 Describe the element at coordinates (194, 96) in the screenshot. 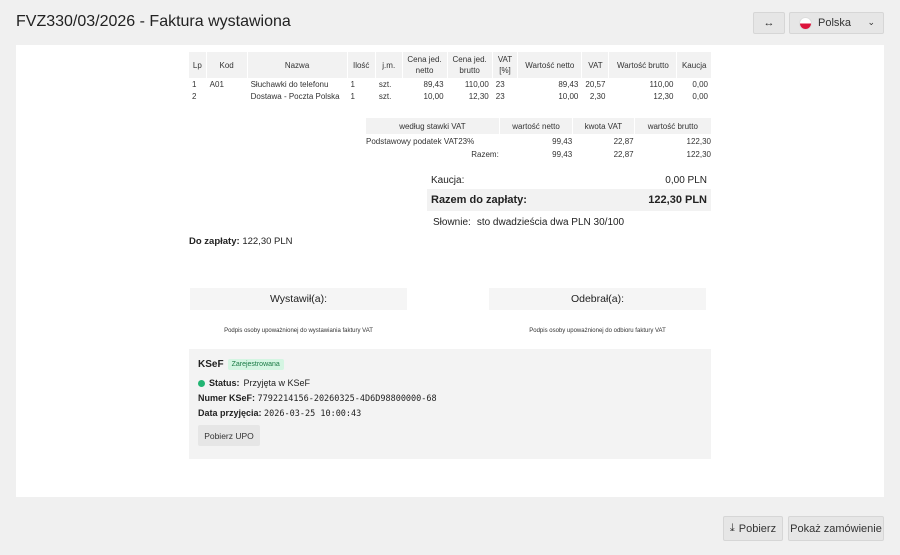

I see `table-cell: 2` at that location.